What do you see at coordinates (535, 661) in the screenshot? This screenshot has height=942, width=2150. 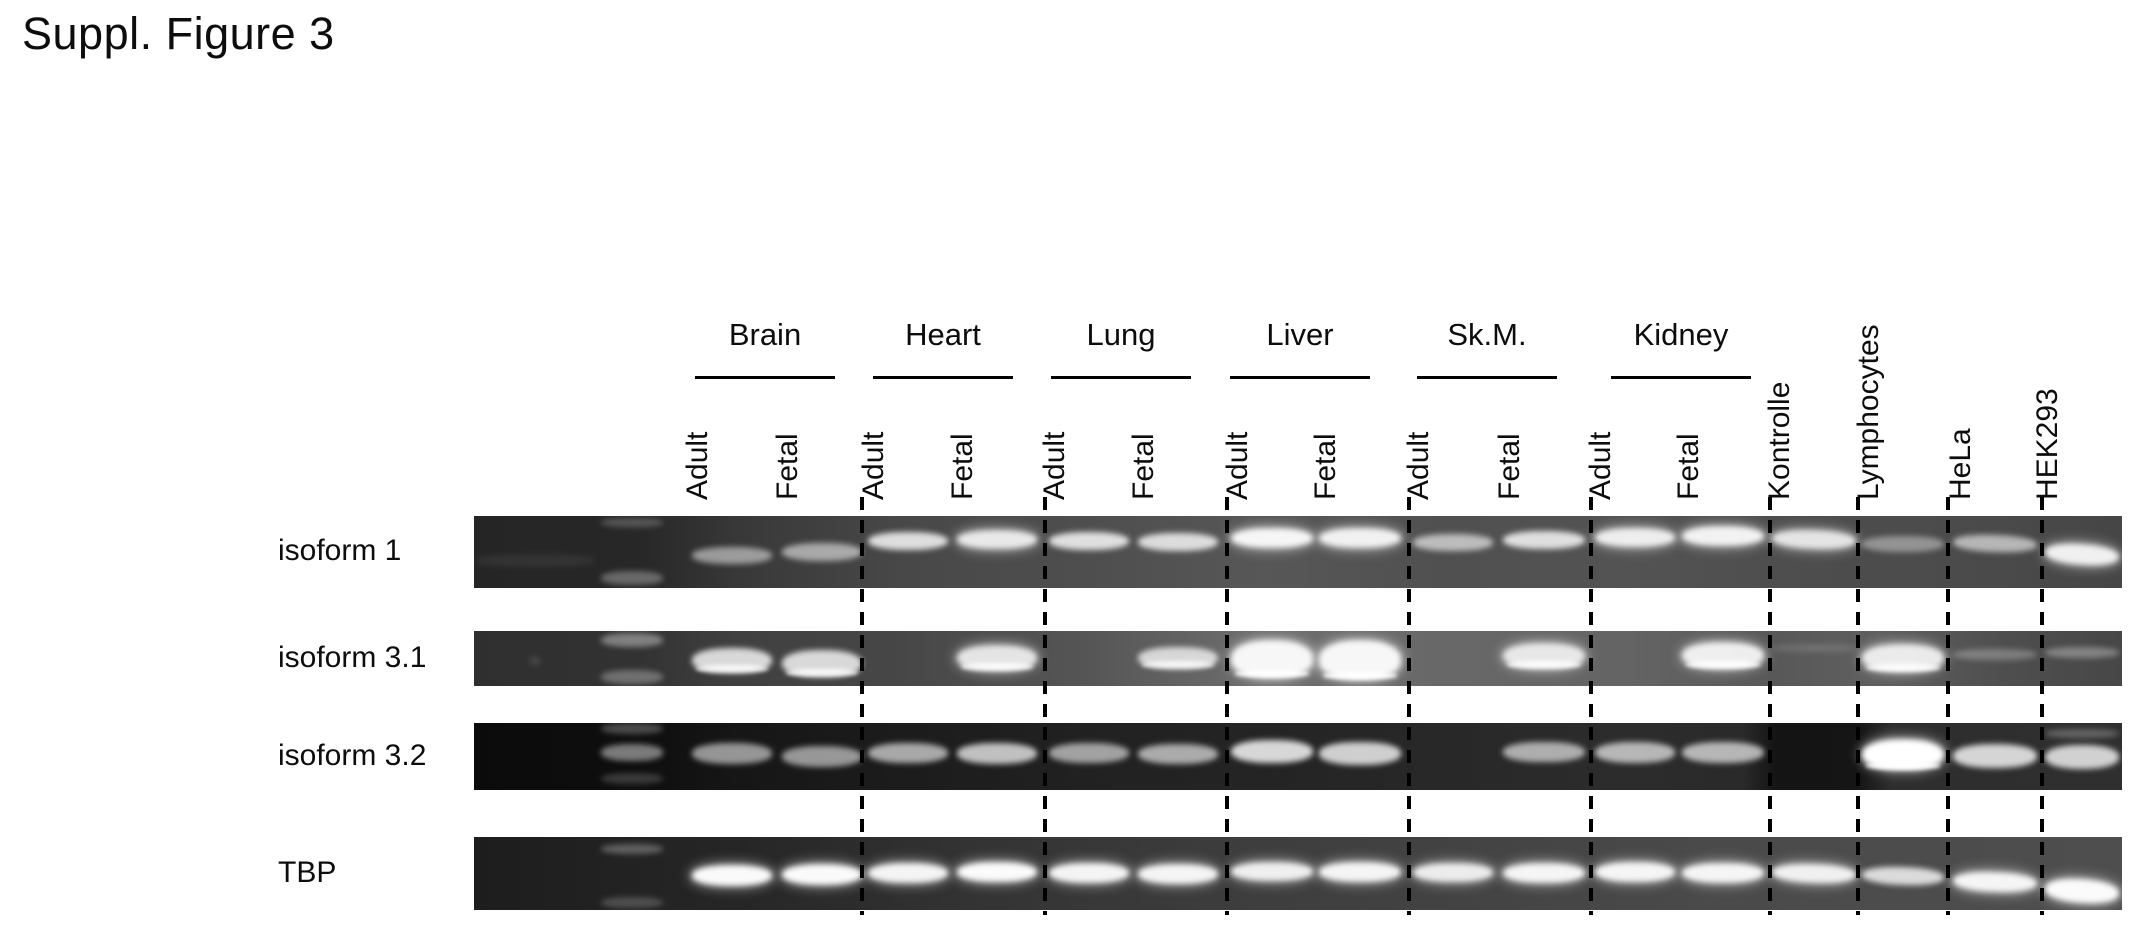 I see `band-isoform-3-1-empty` at bounding box center [535, 661].